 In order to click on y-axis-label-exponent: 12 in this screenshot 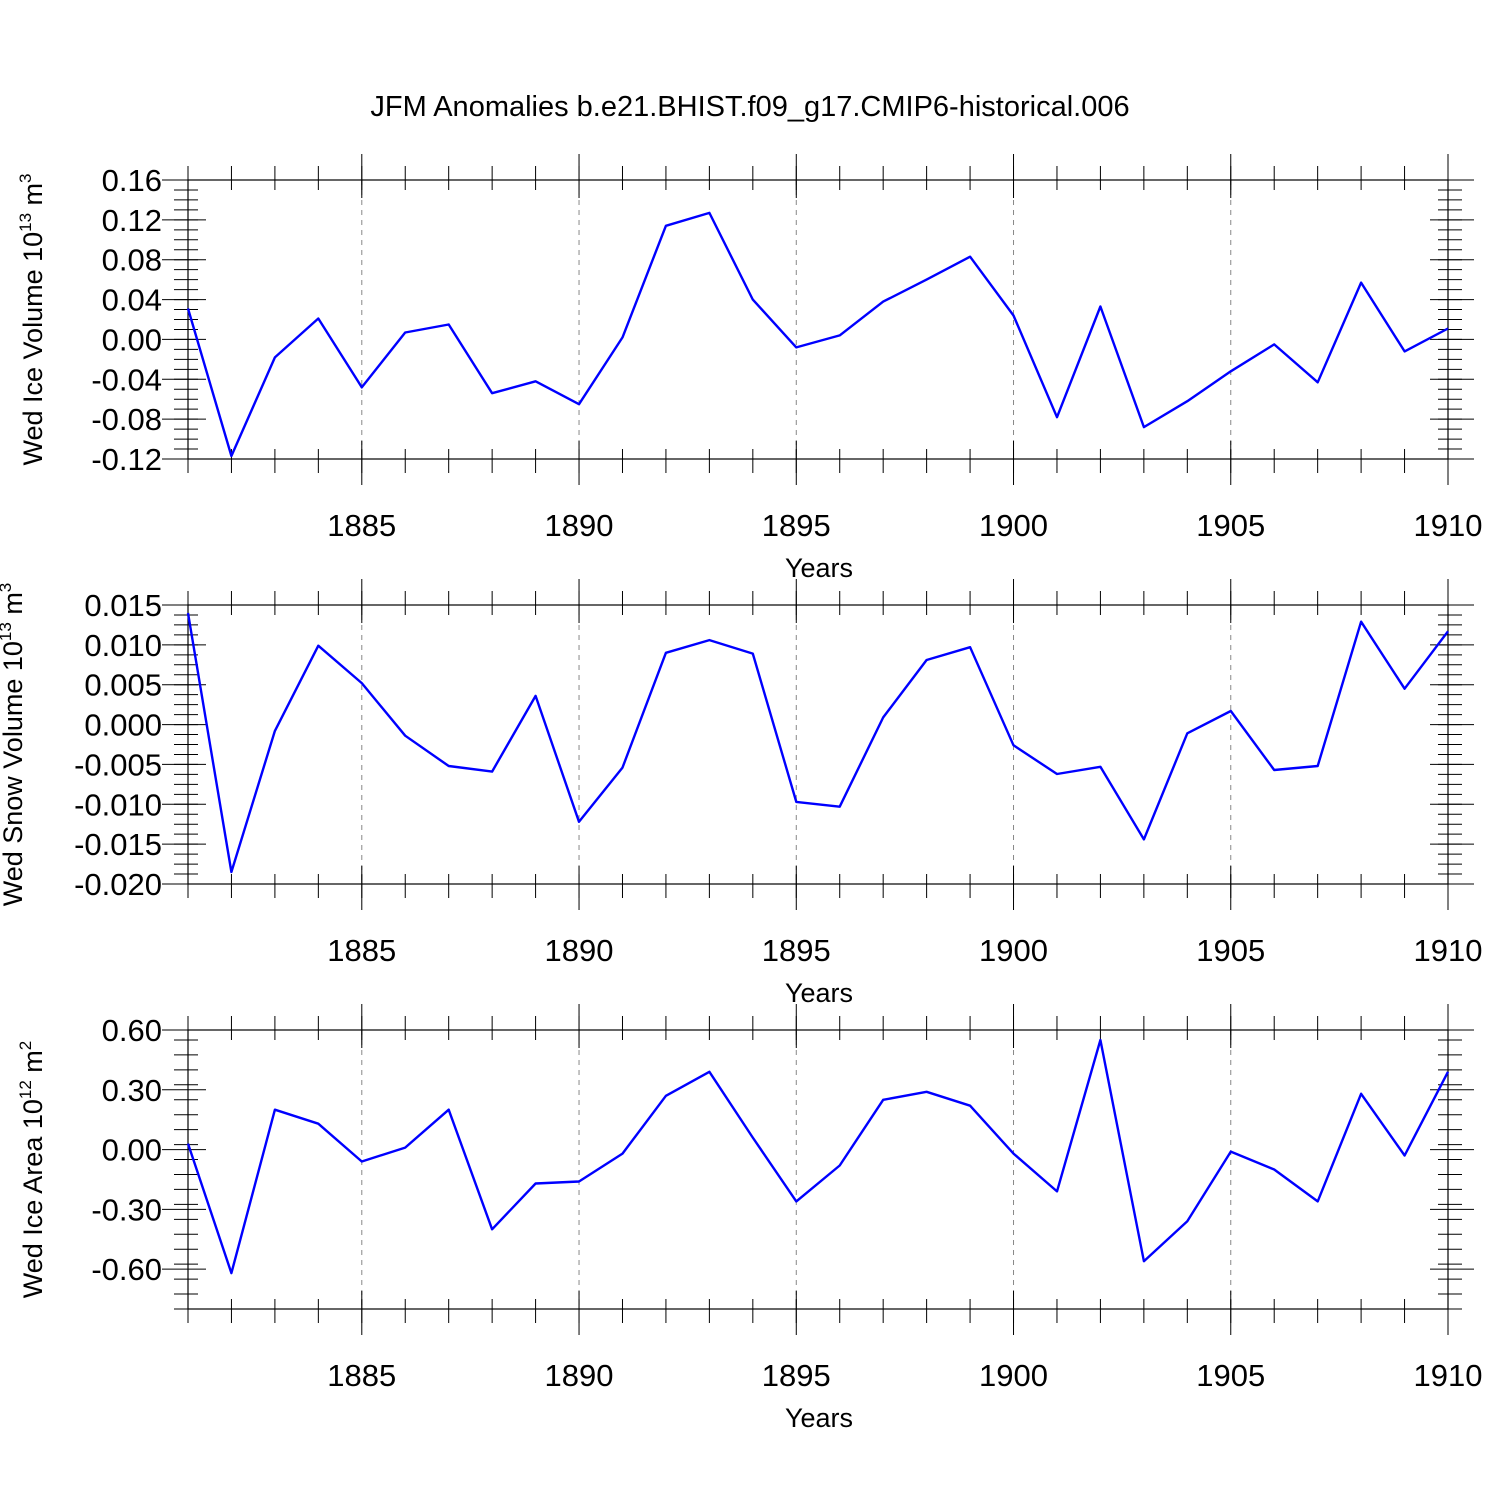, I will do `click(25, 1089)`.